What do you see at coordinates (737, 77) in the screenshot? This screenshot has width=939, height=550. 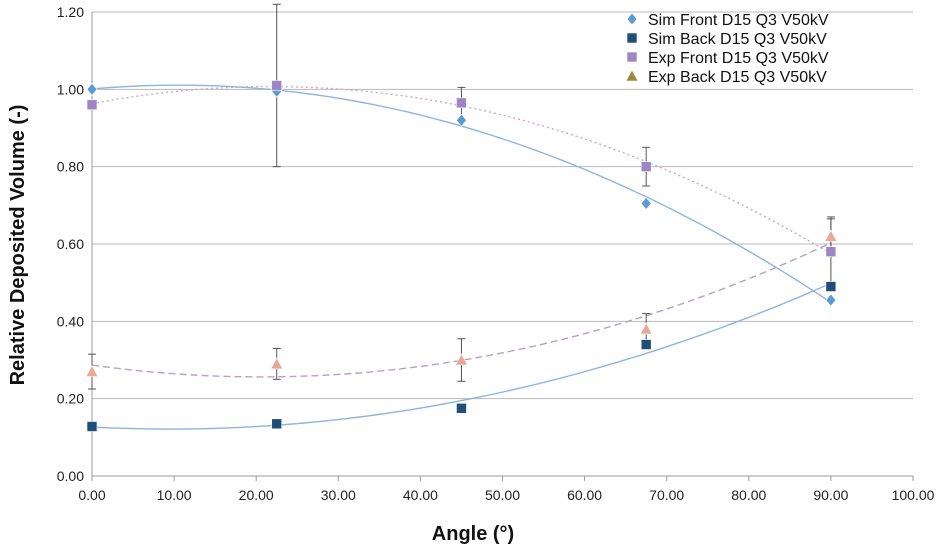 I see `legend-label: Exp Back D15 Q3 V50kV` at bounding box center [737, 77].